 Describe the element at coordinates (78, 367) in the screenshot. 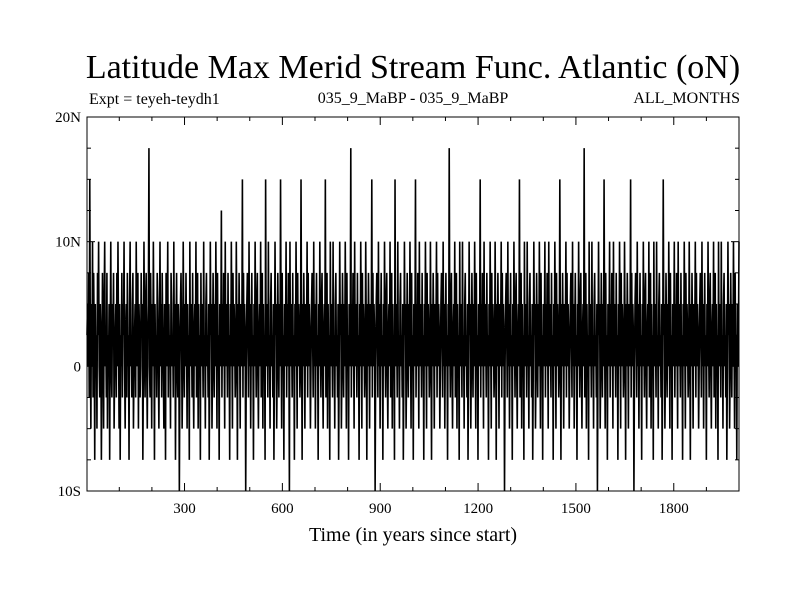

I see `y-tick-label: 0` at that location.